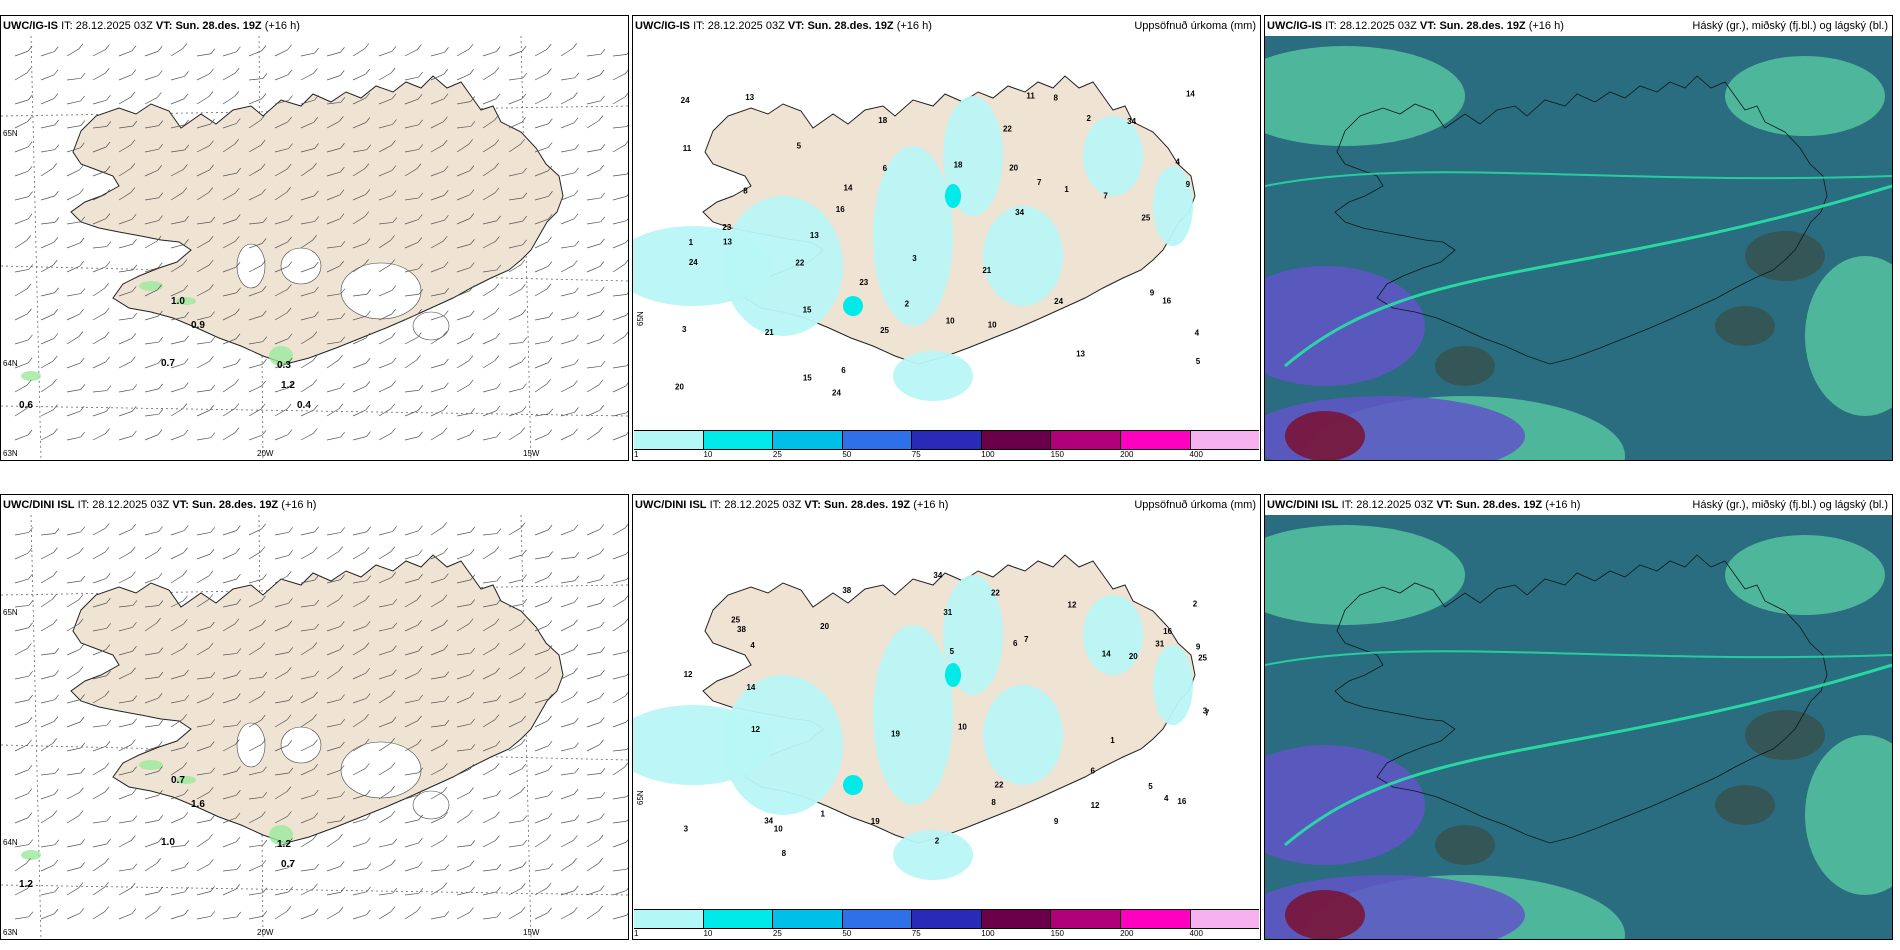  I want to click on coastline, so click(1581, 220).